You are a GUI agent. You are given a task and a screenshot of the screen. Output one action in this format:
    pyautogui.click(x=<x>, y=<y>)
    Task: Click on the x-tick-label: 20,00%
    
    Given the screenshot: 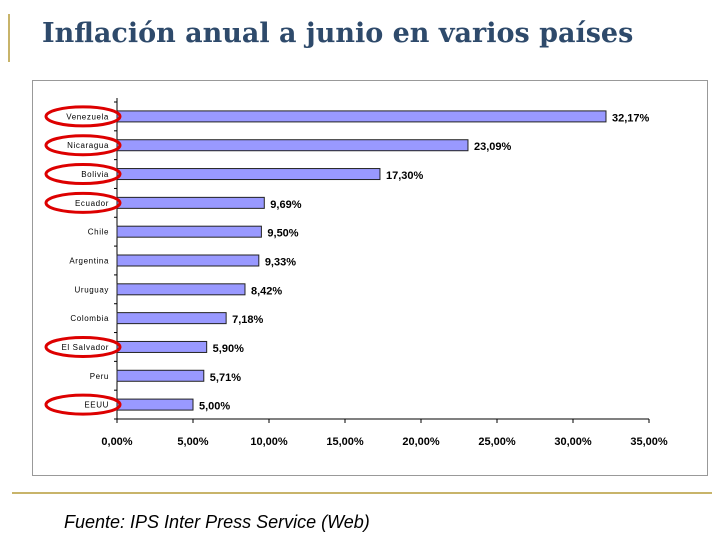 What is the action you would take?
    pyautogui.click(x=421, y=442)
    